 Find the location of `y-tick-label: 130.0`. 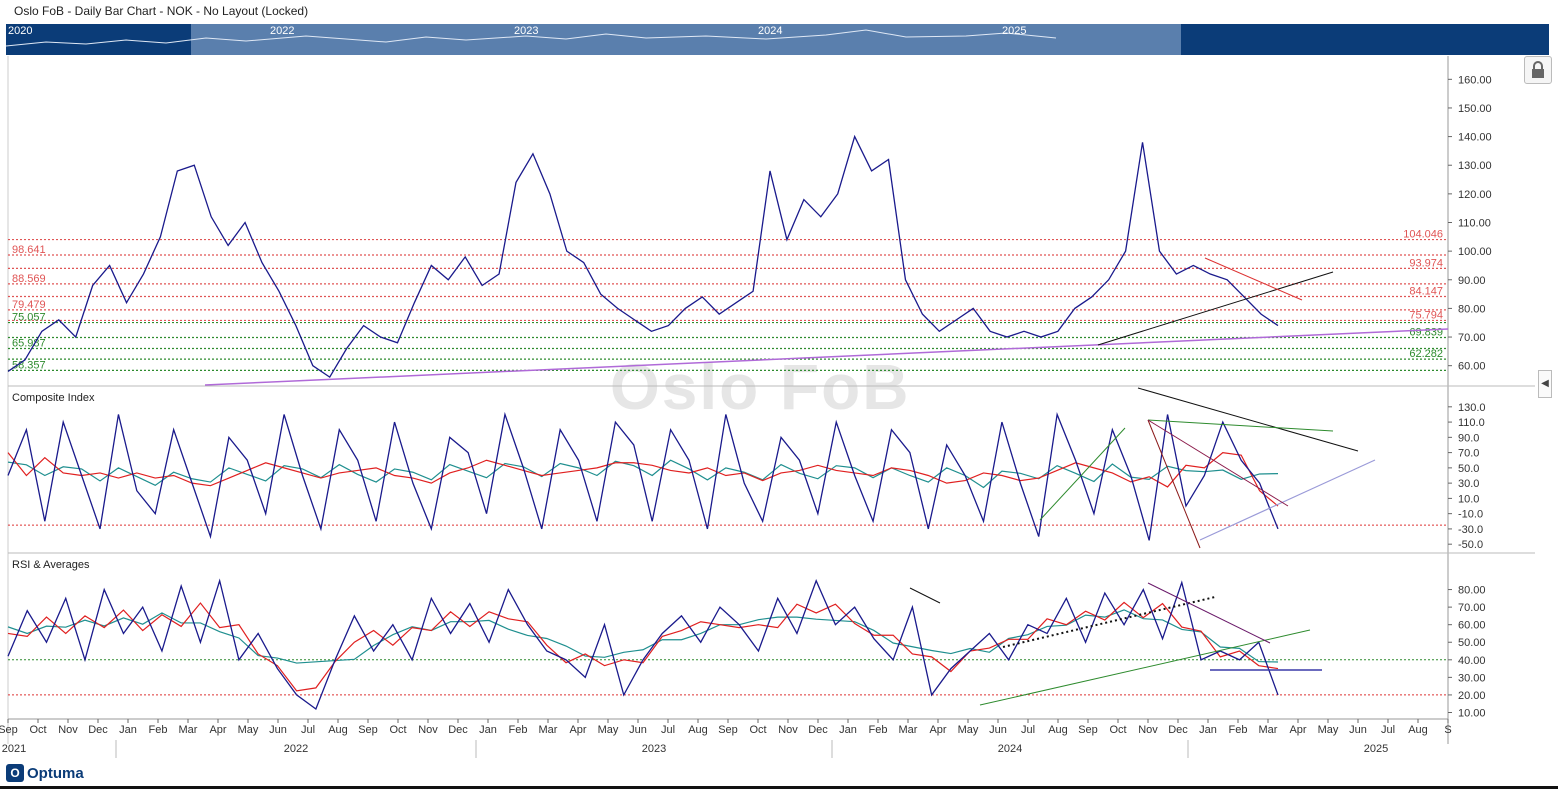

y-tick-label: 130.0 is located at coordinates (1472, 408).